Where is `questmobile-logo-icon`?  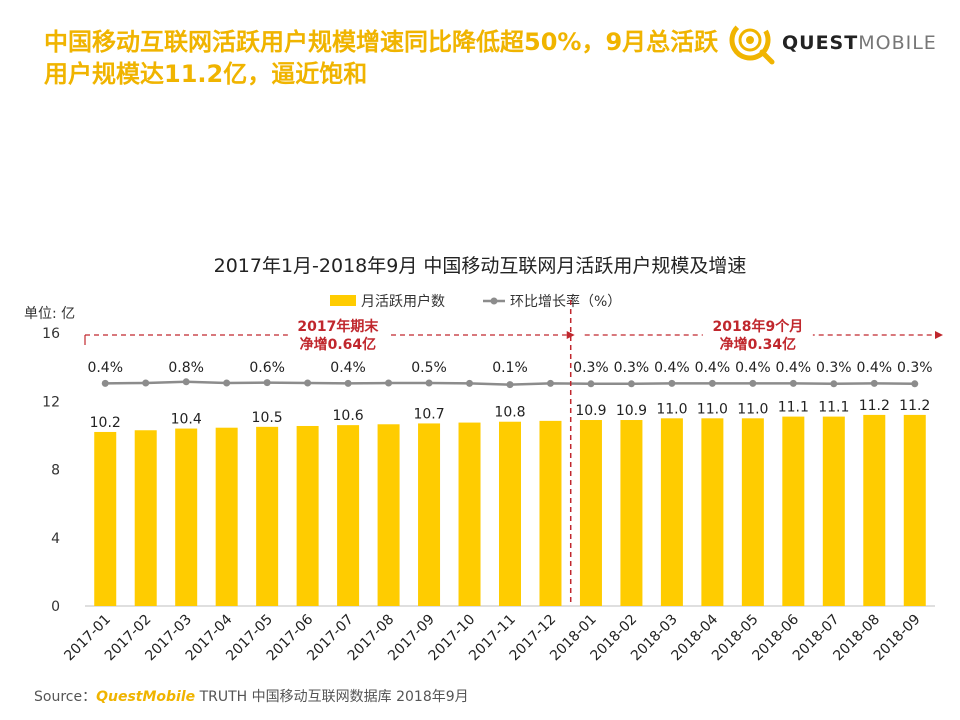
questmobile-logo-icon is located at coordinates (752, 42).